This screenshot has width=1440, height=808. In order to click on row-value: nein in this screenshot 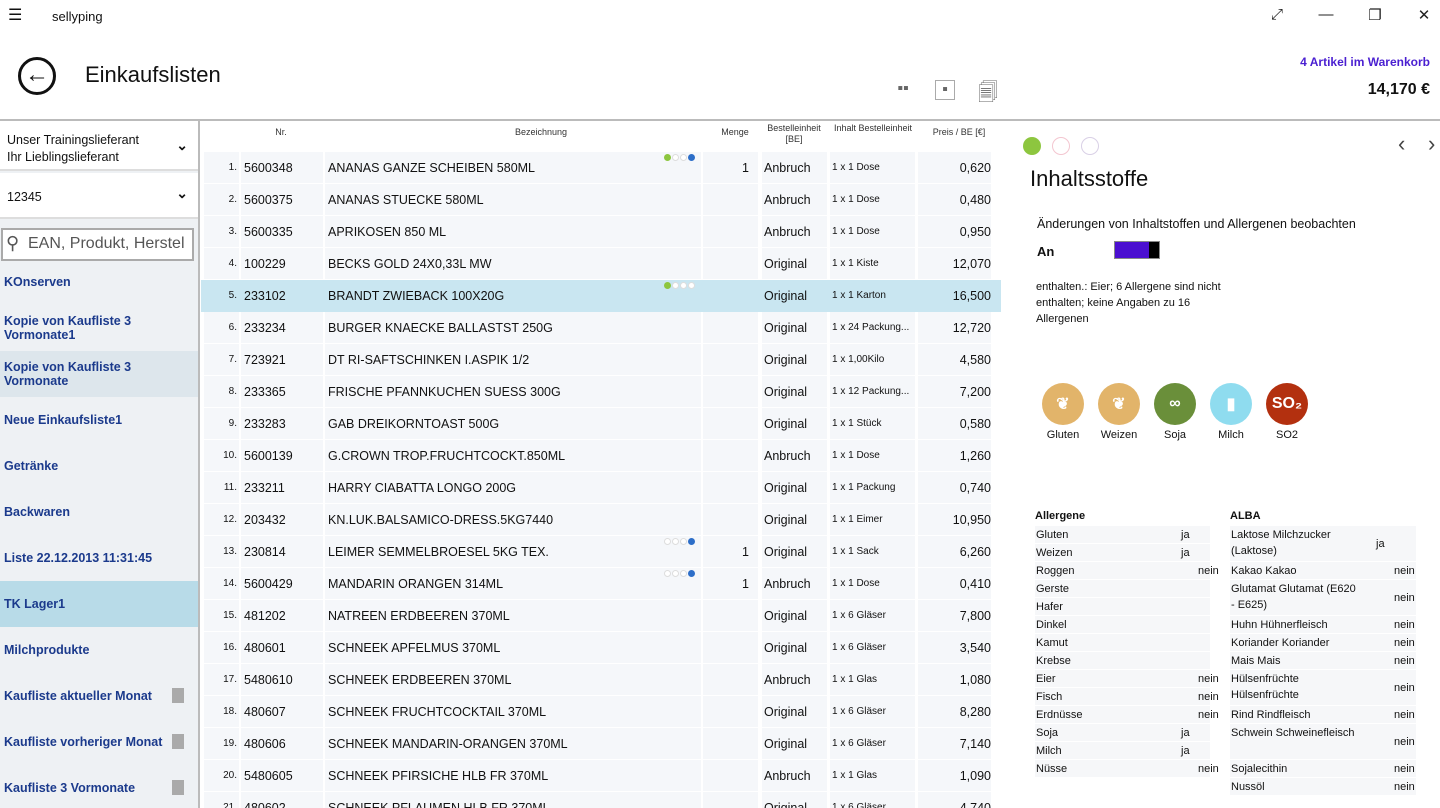, I will do `click(1208, 678)`.